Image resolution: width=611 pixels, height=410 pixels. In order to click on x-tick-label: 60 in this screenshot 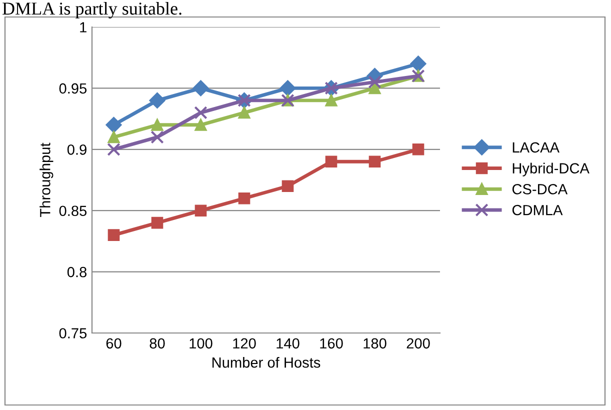, I will do `click(114, 343)`.